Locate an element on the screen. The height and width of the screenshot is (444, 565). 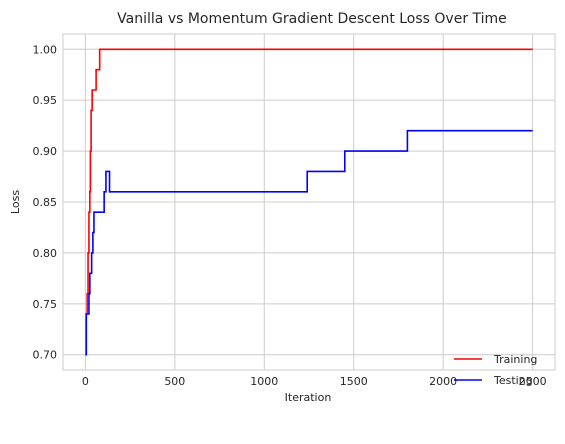
x-tick-label: 1500 is located at coordinates (354, 381).